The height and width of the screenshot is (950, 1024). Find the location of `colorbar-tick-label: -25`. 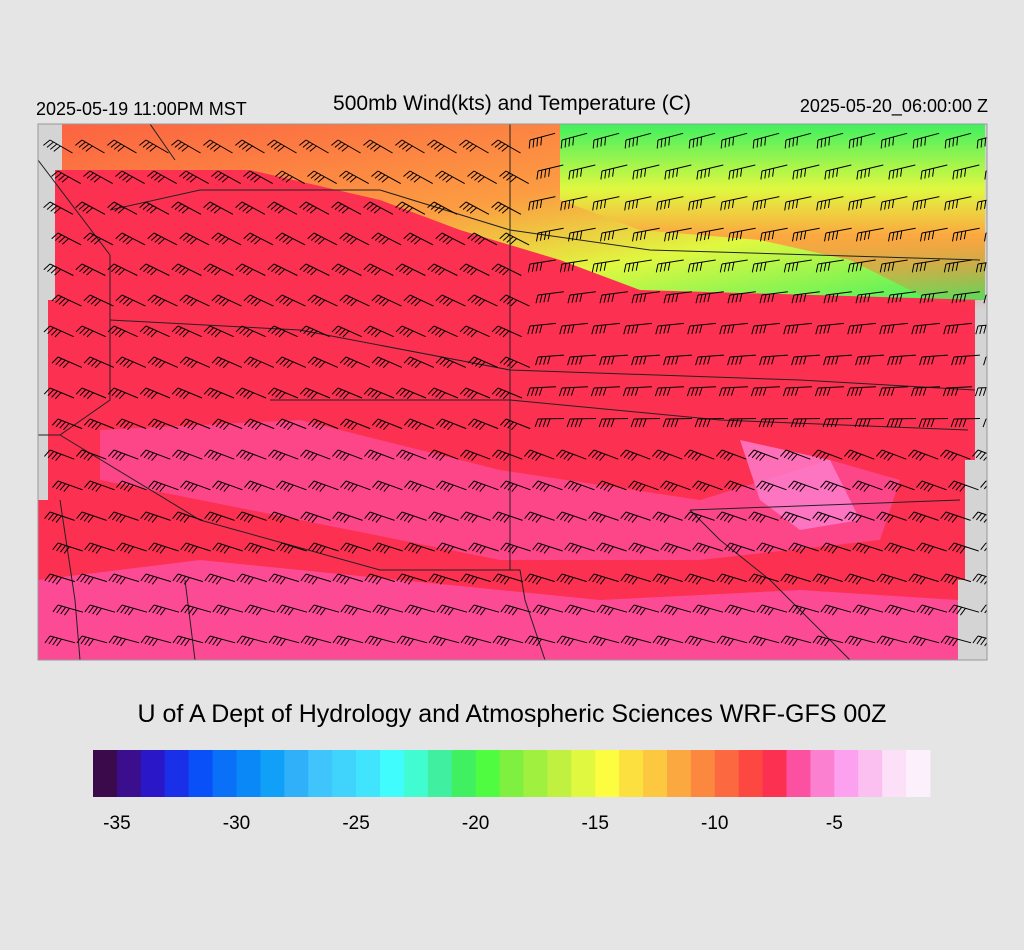

colorbar-tick-label: -25 is located at coordinates (355, 823).